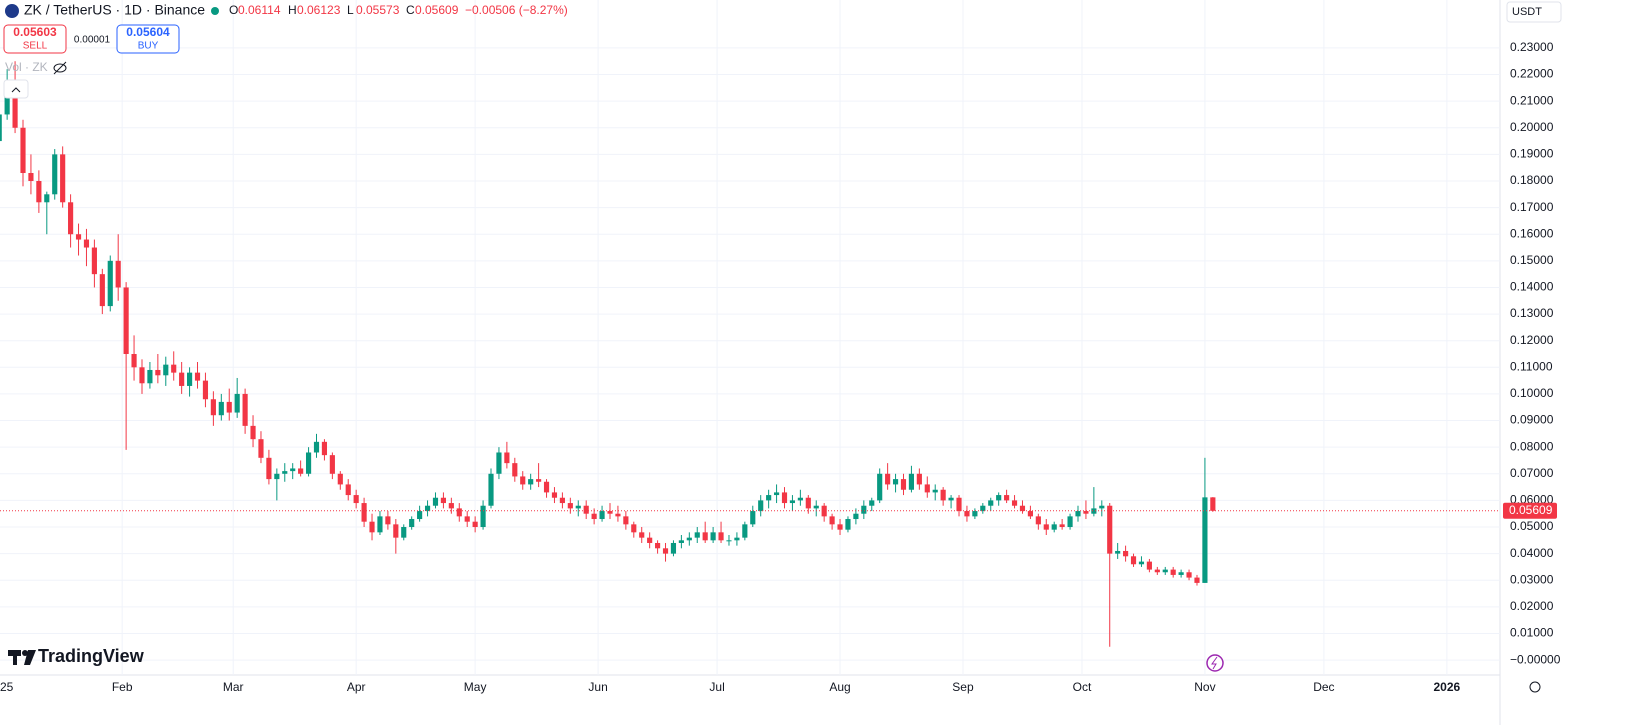 The width and height of the screenshot is (1630, 725). I want to click on x-tick-label: Jun, so click(597, 687).